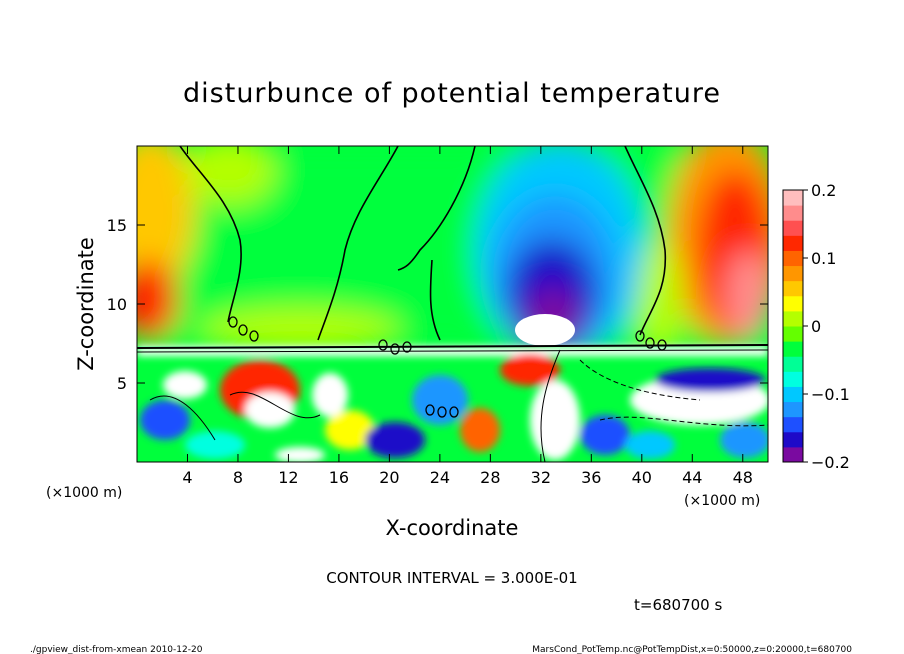 This screenshot has width=904, height=654. I want to click on cold-core-cap, so click(545, 330).